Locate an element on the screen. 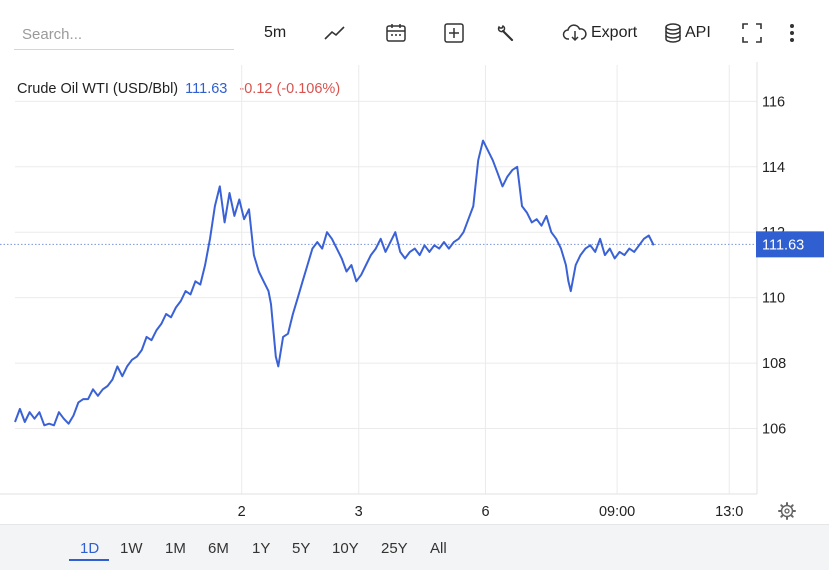 The height and width of the screenshot is (573, 829). active-range-underline is located at coordinates (89, 560).